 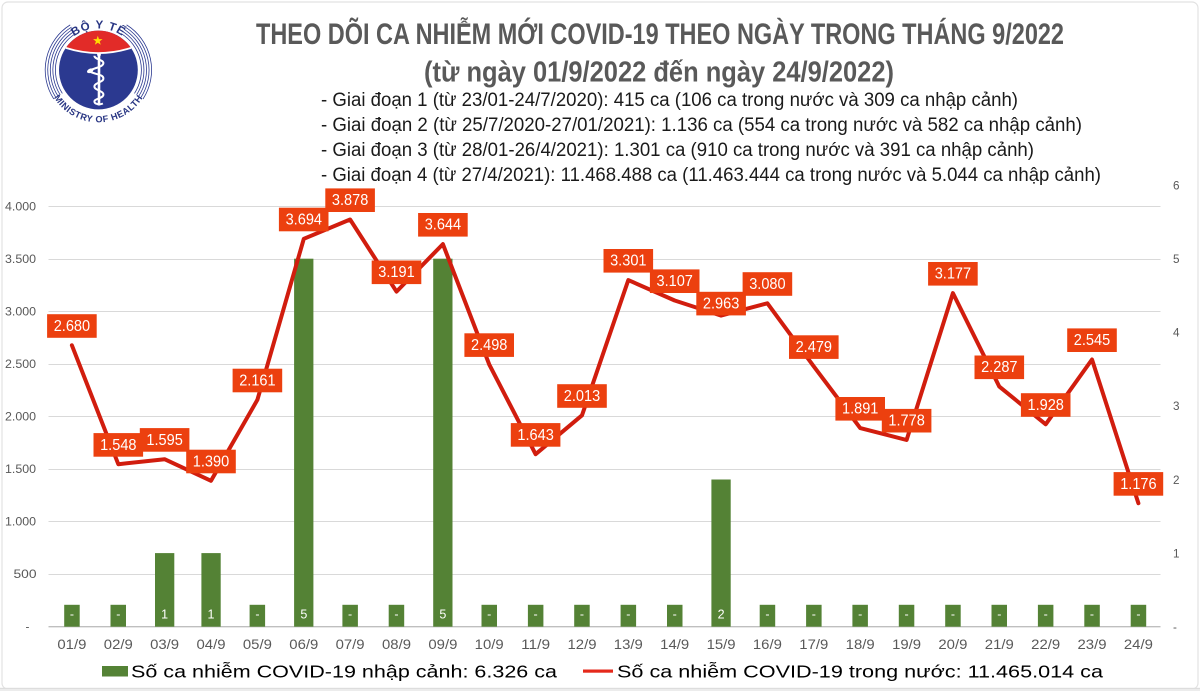 What do you see at coordinates (21, 206) in the screenshot?
I see `svg-text: 4.000` at bounding box center [21, 206].